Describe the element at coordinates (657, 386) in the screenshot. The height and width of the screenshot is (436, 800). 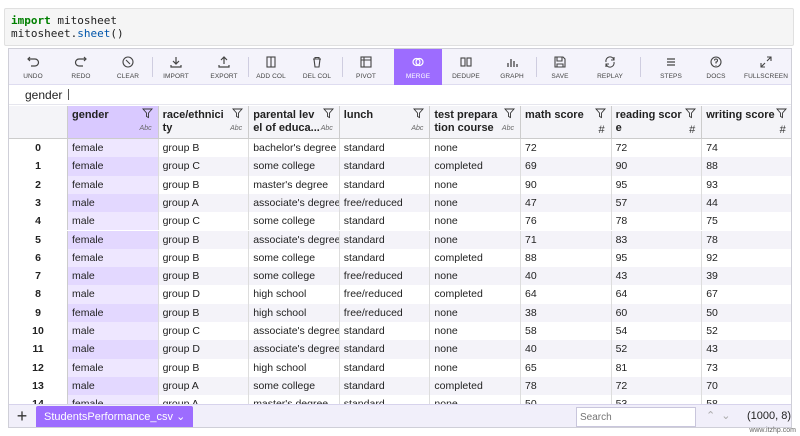
I see `table-cell: 72` at that location.